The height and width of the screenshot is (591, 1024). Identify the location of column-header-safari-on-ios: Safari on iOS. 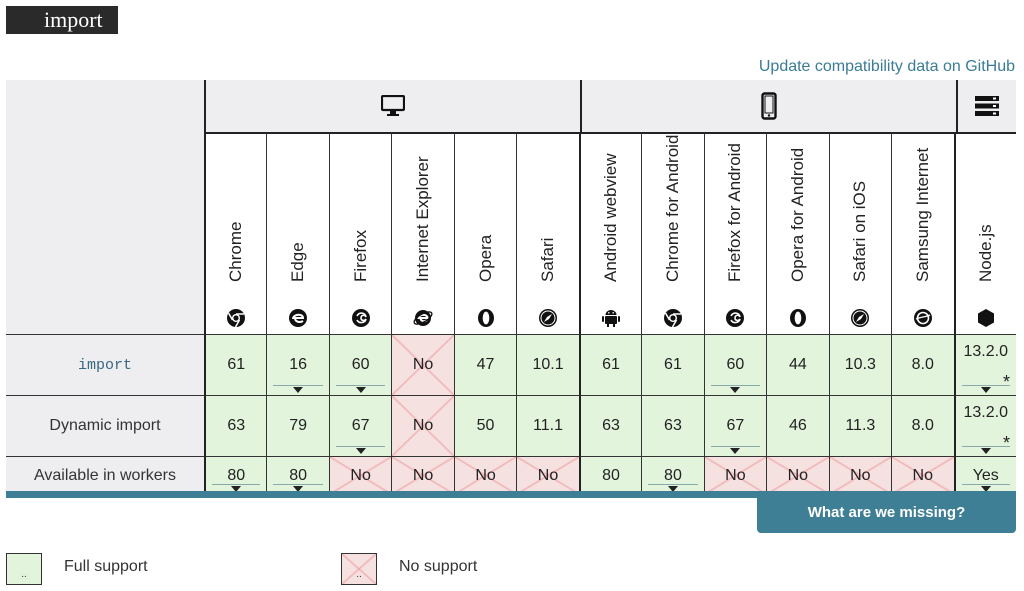
(860, 233).